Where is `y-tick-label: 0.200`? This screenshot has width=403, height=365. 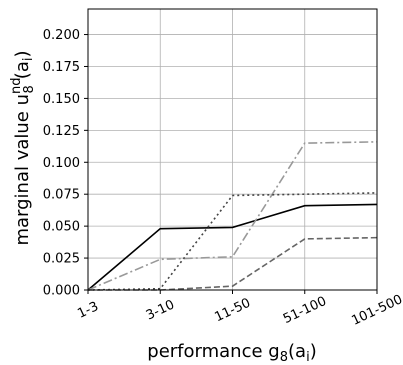 y-tick-label: 0.200 is located at coordinates (61, 35).